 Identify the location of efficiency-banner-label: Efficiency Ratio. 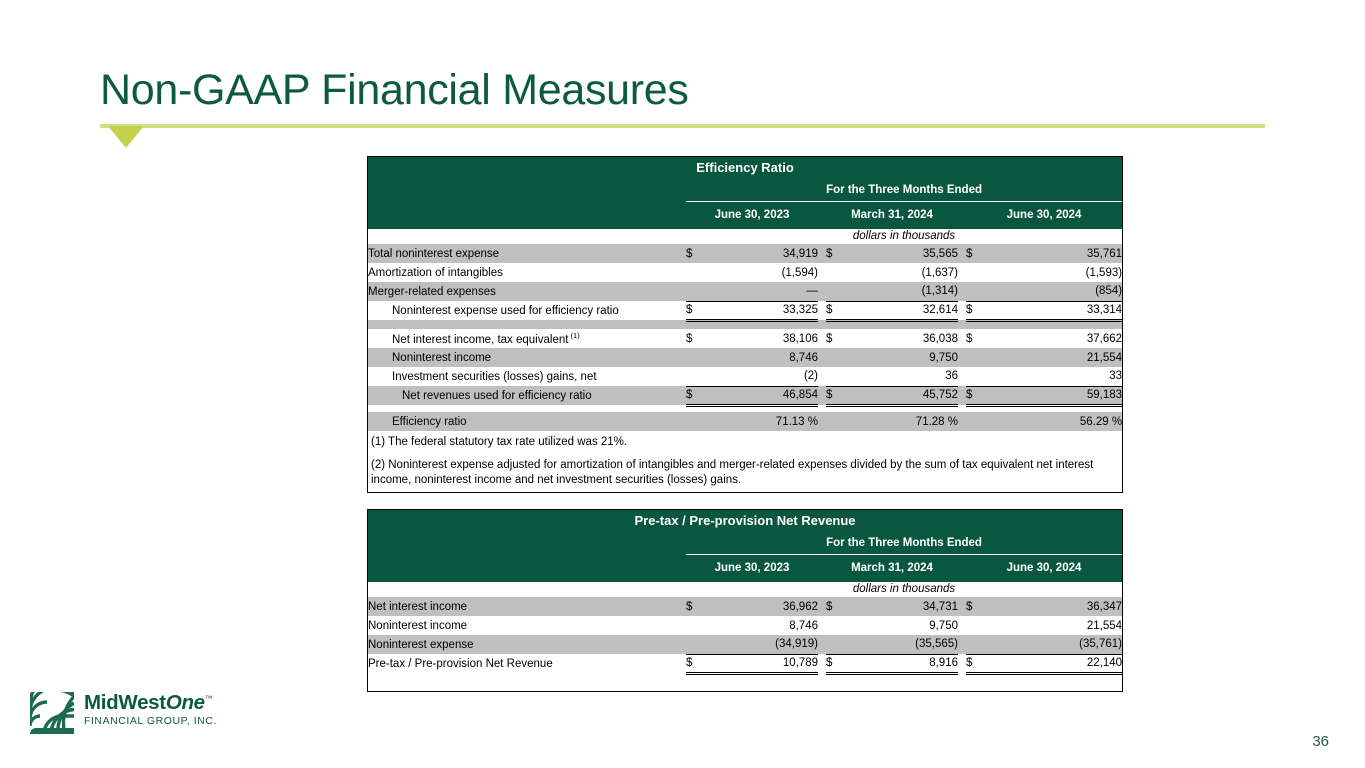
(745, 168).